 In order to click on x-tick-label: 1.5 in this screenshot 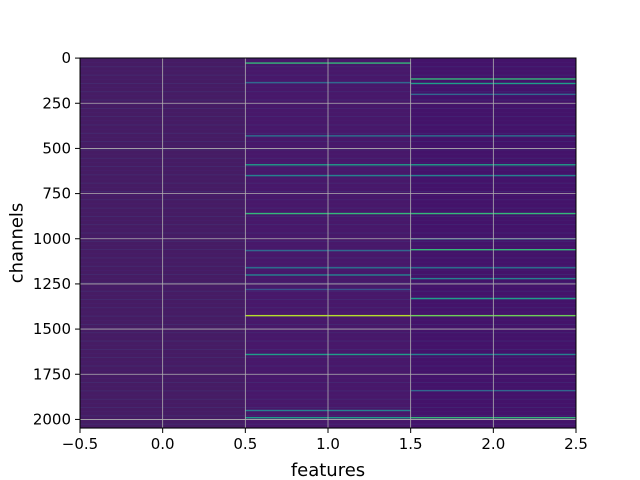, I will do `click(411, 444)`.